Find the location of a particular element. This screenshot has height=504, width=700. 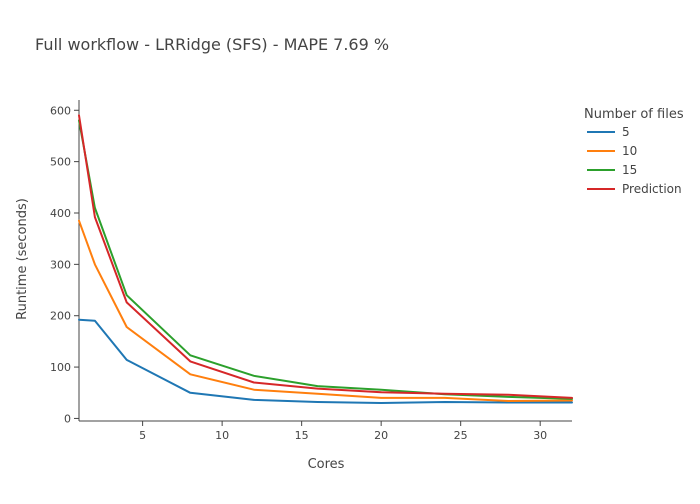

legend-label: 5 is located at coordinates (626, 132).